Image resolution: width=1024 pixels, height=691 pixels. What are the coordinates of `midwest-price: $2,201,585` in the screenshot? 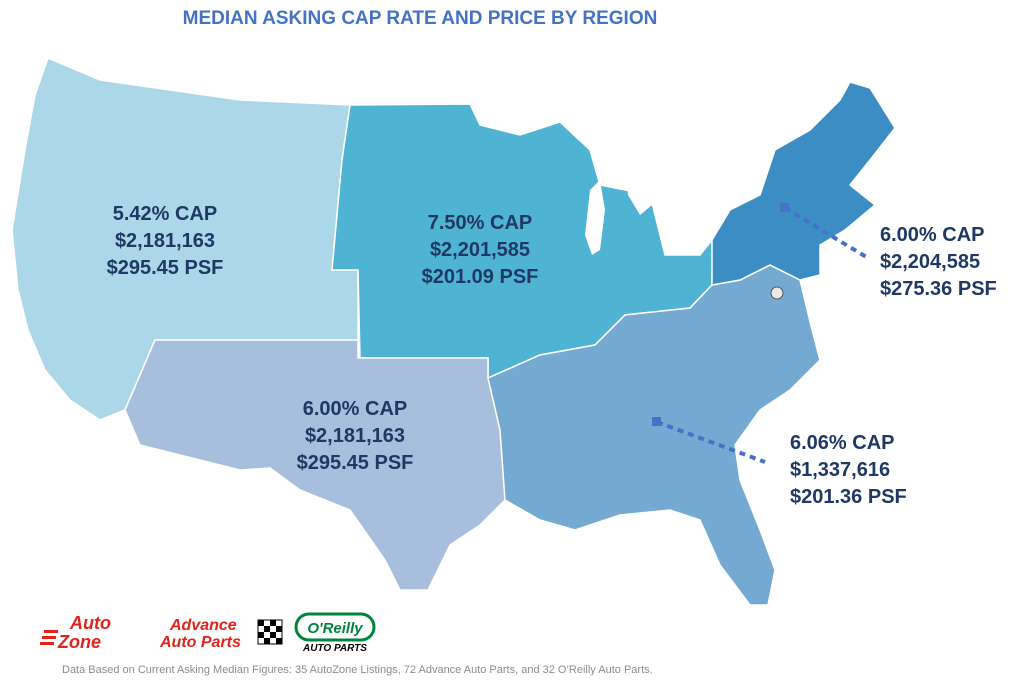 It's located at (480, 250).